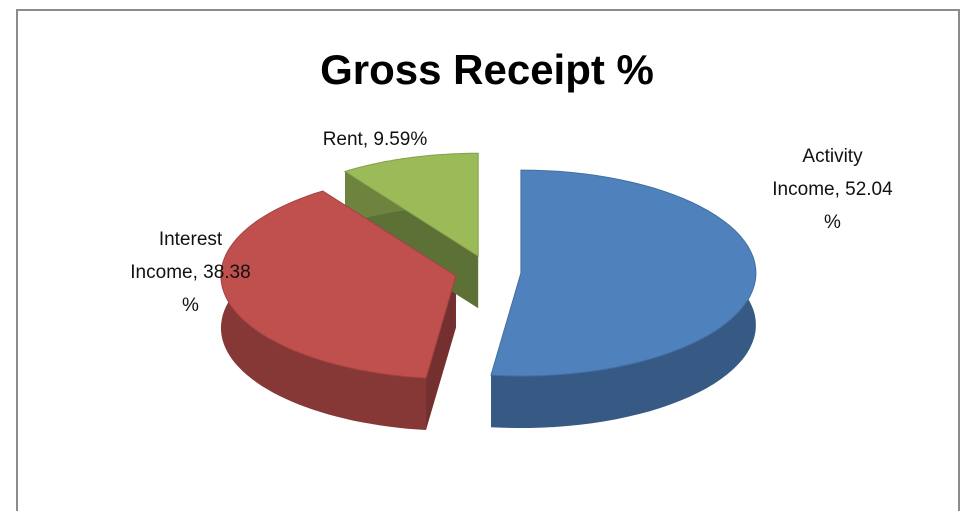 This screenshot has width=961, height=511. What do you see at coordinates (190, 272) in the screenshot?
I see `data-label: Interest Income, 38.38 %` at bounding box center [190, 272].